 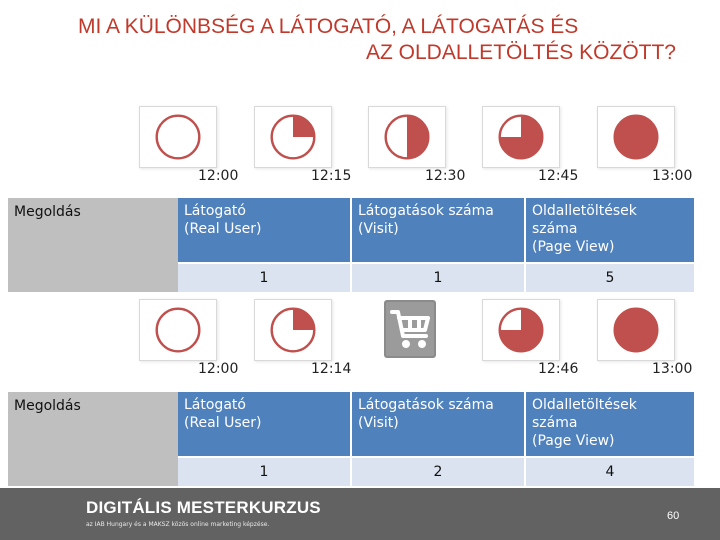 What do you see at coordinates (360, 514) in the screenshot?
I see `footer-bar` at bounding box center [360, 514].